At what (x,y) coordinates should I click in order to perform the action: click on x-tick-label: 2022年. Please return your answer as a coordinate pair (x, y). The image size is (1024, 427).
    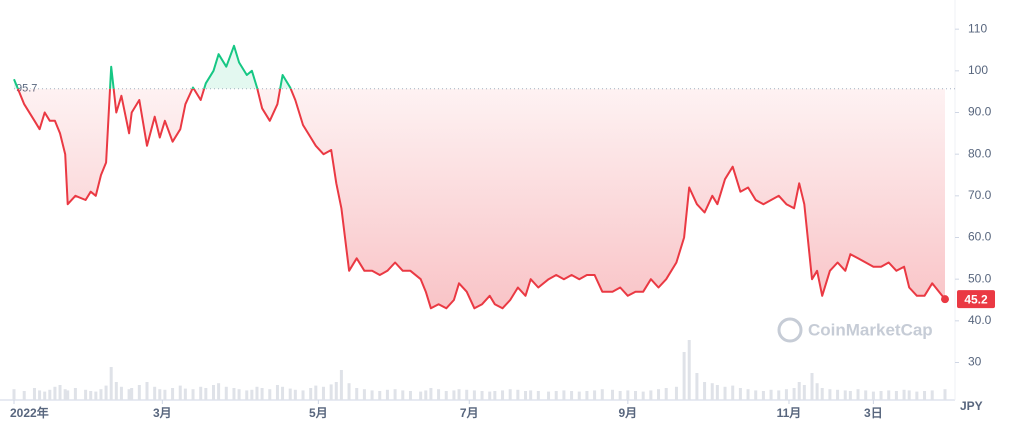
    Looking at the image, I should click on (29, 412).